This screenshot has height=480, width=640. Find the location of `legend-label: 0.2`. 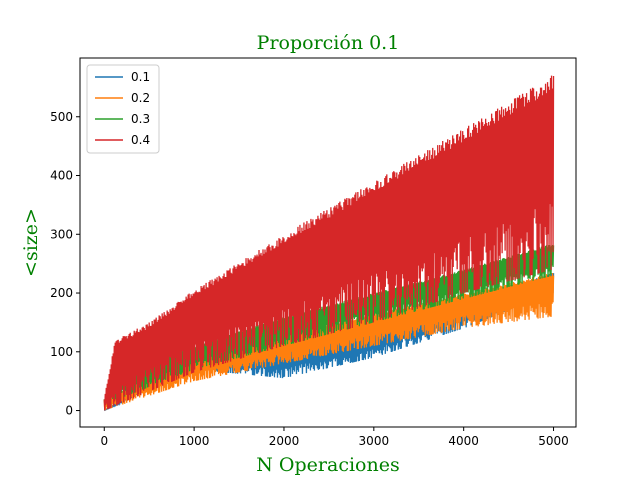

legend-label: 0.2 is located at coordinates (140, 98).